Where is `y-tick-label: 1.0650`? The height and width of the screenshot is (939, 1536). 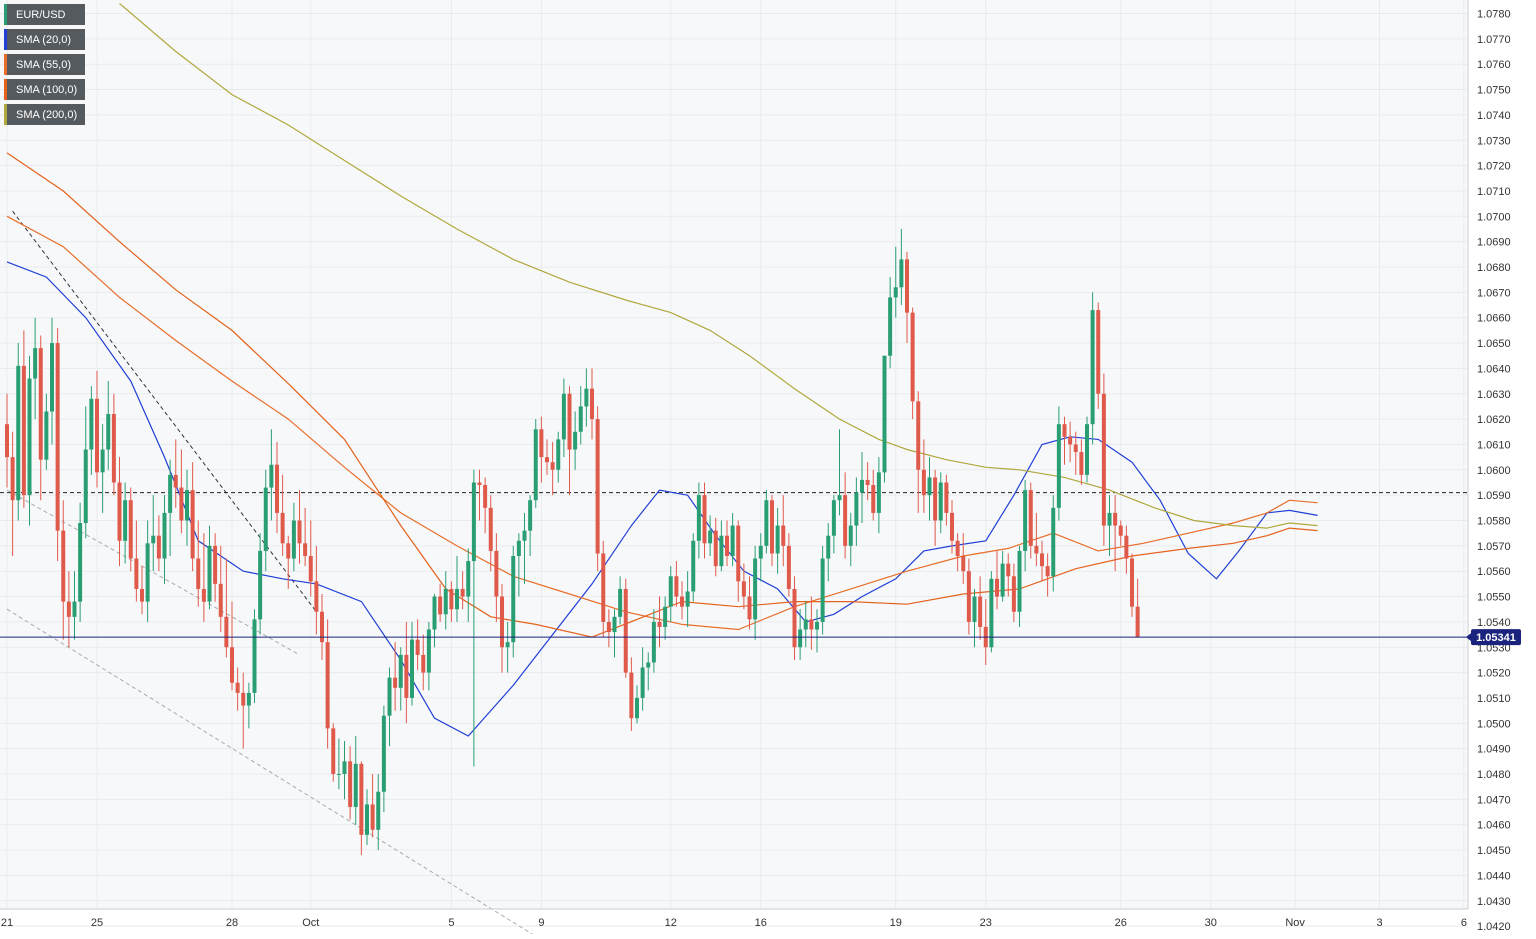
y-tick-label: 1.0650 is located at coordinates (1494, 344).